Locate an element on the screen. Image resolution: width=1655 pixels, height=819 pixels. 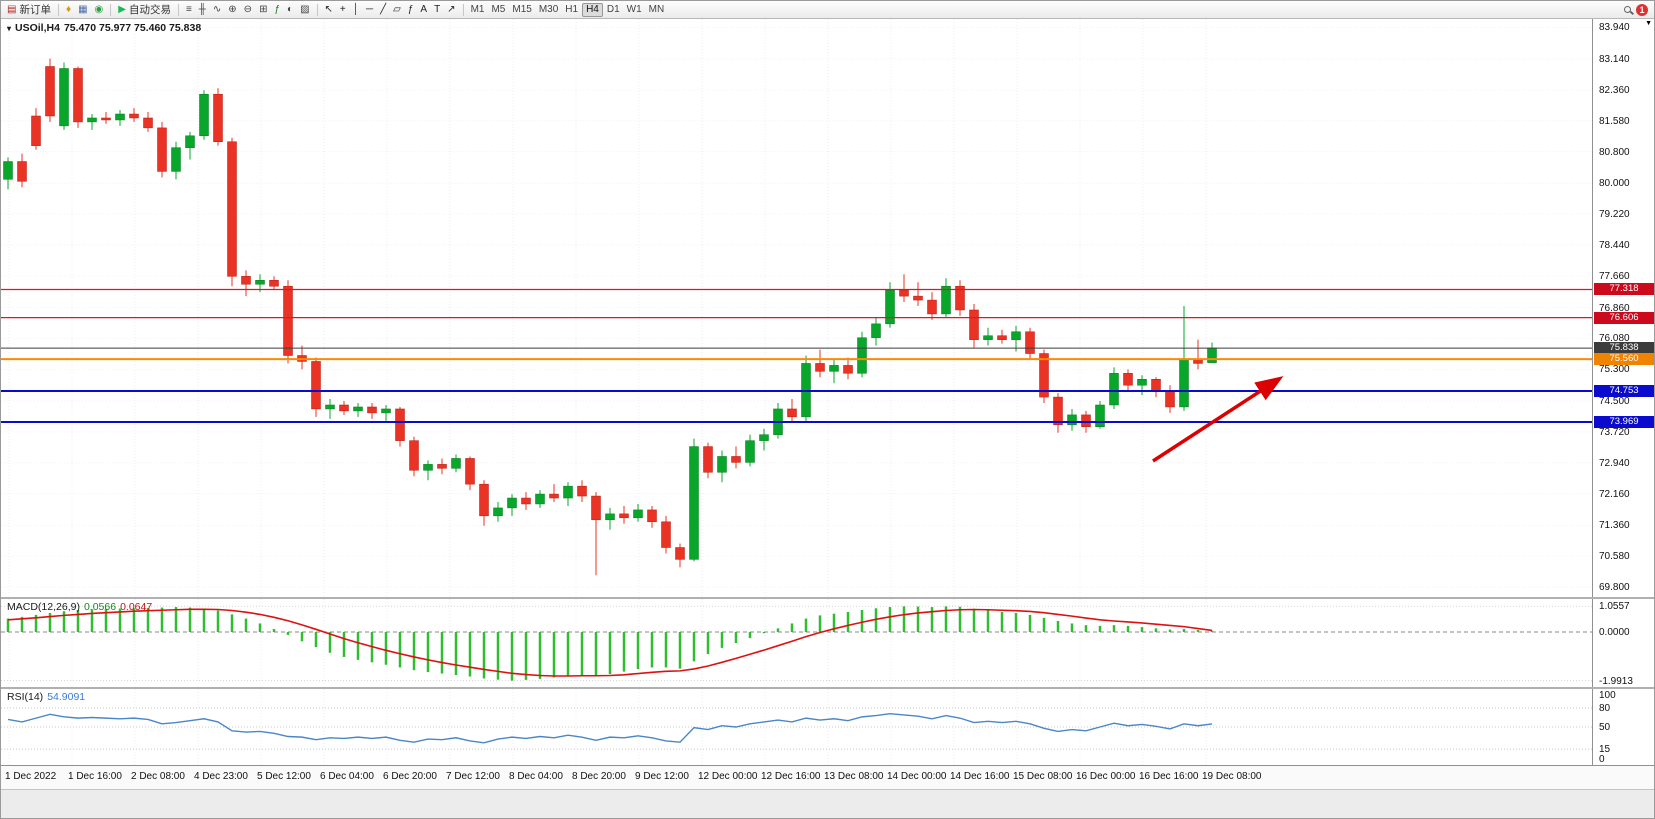
new-order-label: 新订单 is located at coordinates (35, 10).